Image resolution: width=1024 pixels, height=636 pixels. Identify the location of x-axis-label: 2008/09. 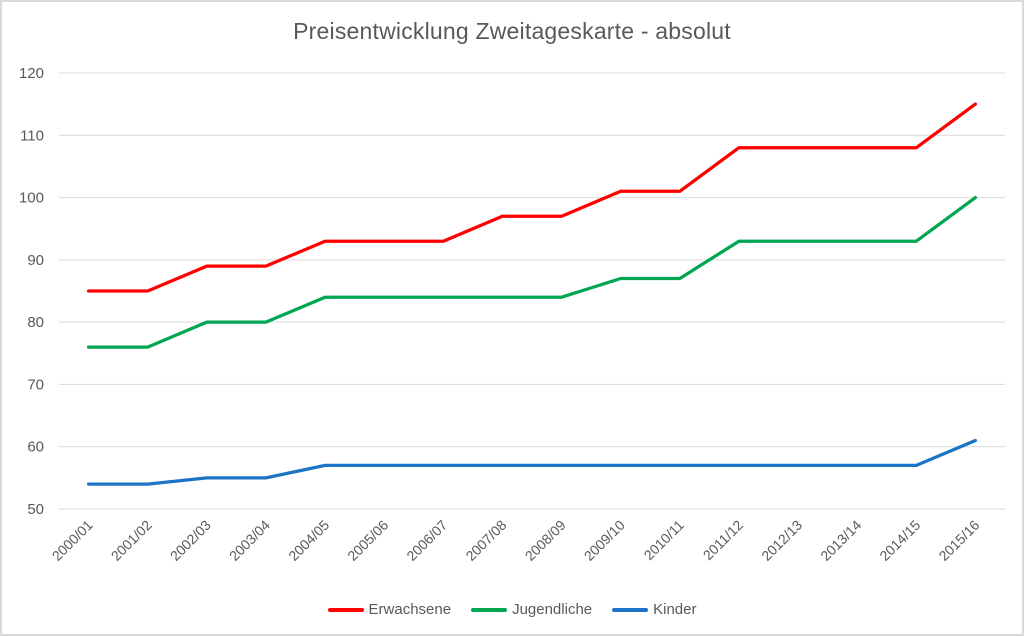
(545, 540).